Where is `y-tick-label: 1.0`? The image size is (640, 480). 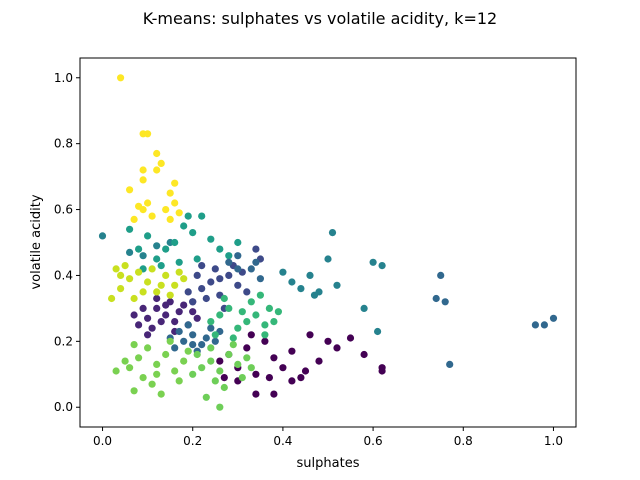 y-tick-label: 1.0 is located at coordinates (63, 78).